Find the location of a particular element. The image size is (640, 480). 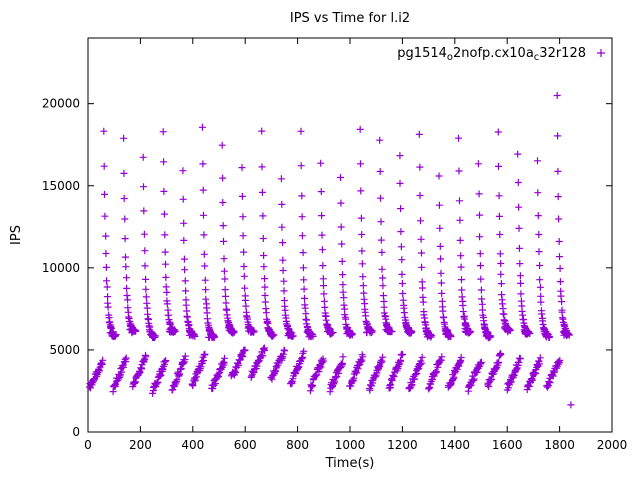

x-tick-label: 1000 is located at coordinates (350, 445).